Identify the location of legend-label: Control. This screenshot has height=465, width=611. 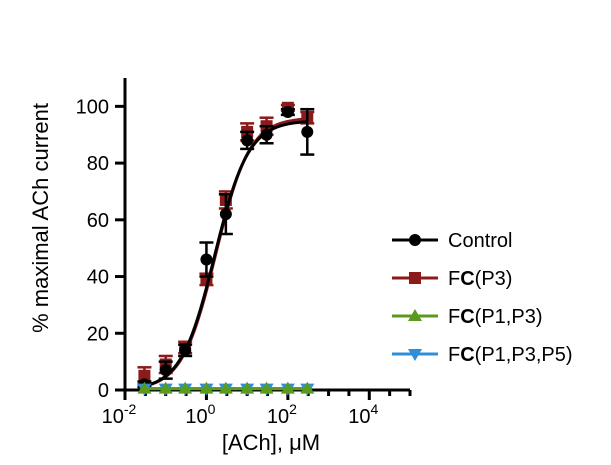
(480, 241).